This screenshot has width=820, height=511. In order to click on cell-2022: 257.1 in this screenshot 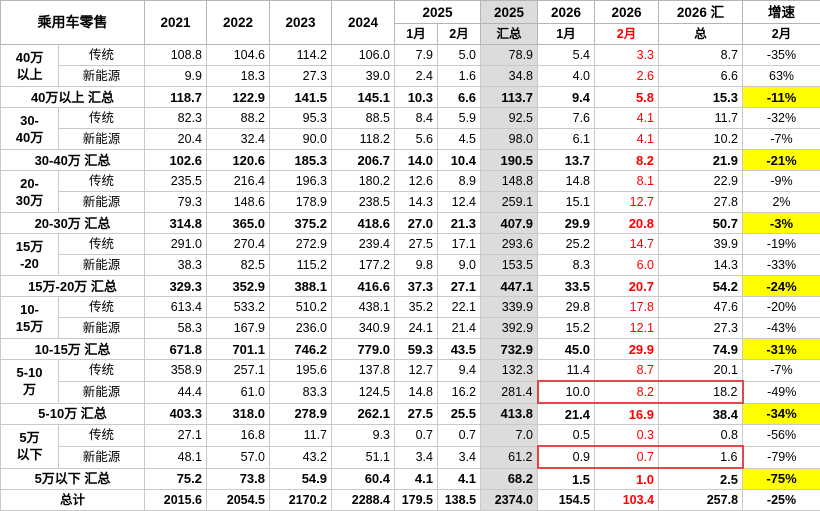, I will do `click(238, 371)`.